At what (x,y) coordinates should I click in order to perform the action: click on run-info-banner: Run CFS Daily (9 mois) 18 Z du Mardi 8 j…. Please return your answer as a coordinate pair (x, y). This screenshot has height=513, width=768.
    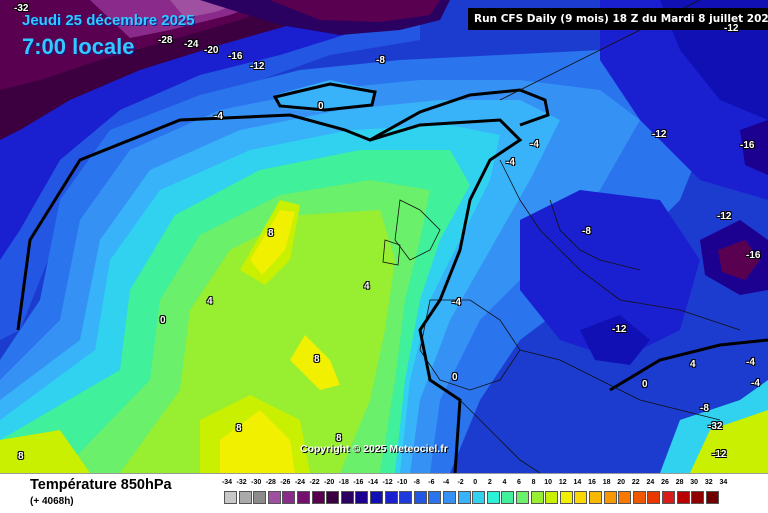
    Looking at the image, I should click on (618, 19).